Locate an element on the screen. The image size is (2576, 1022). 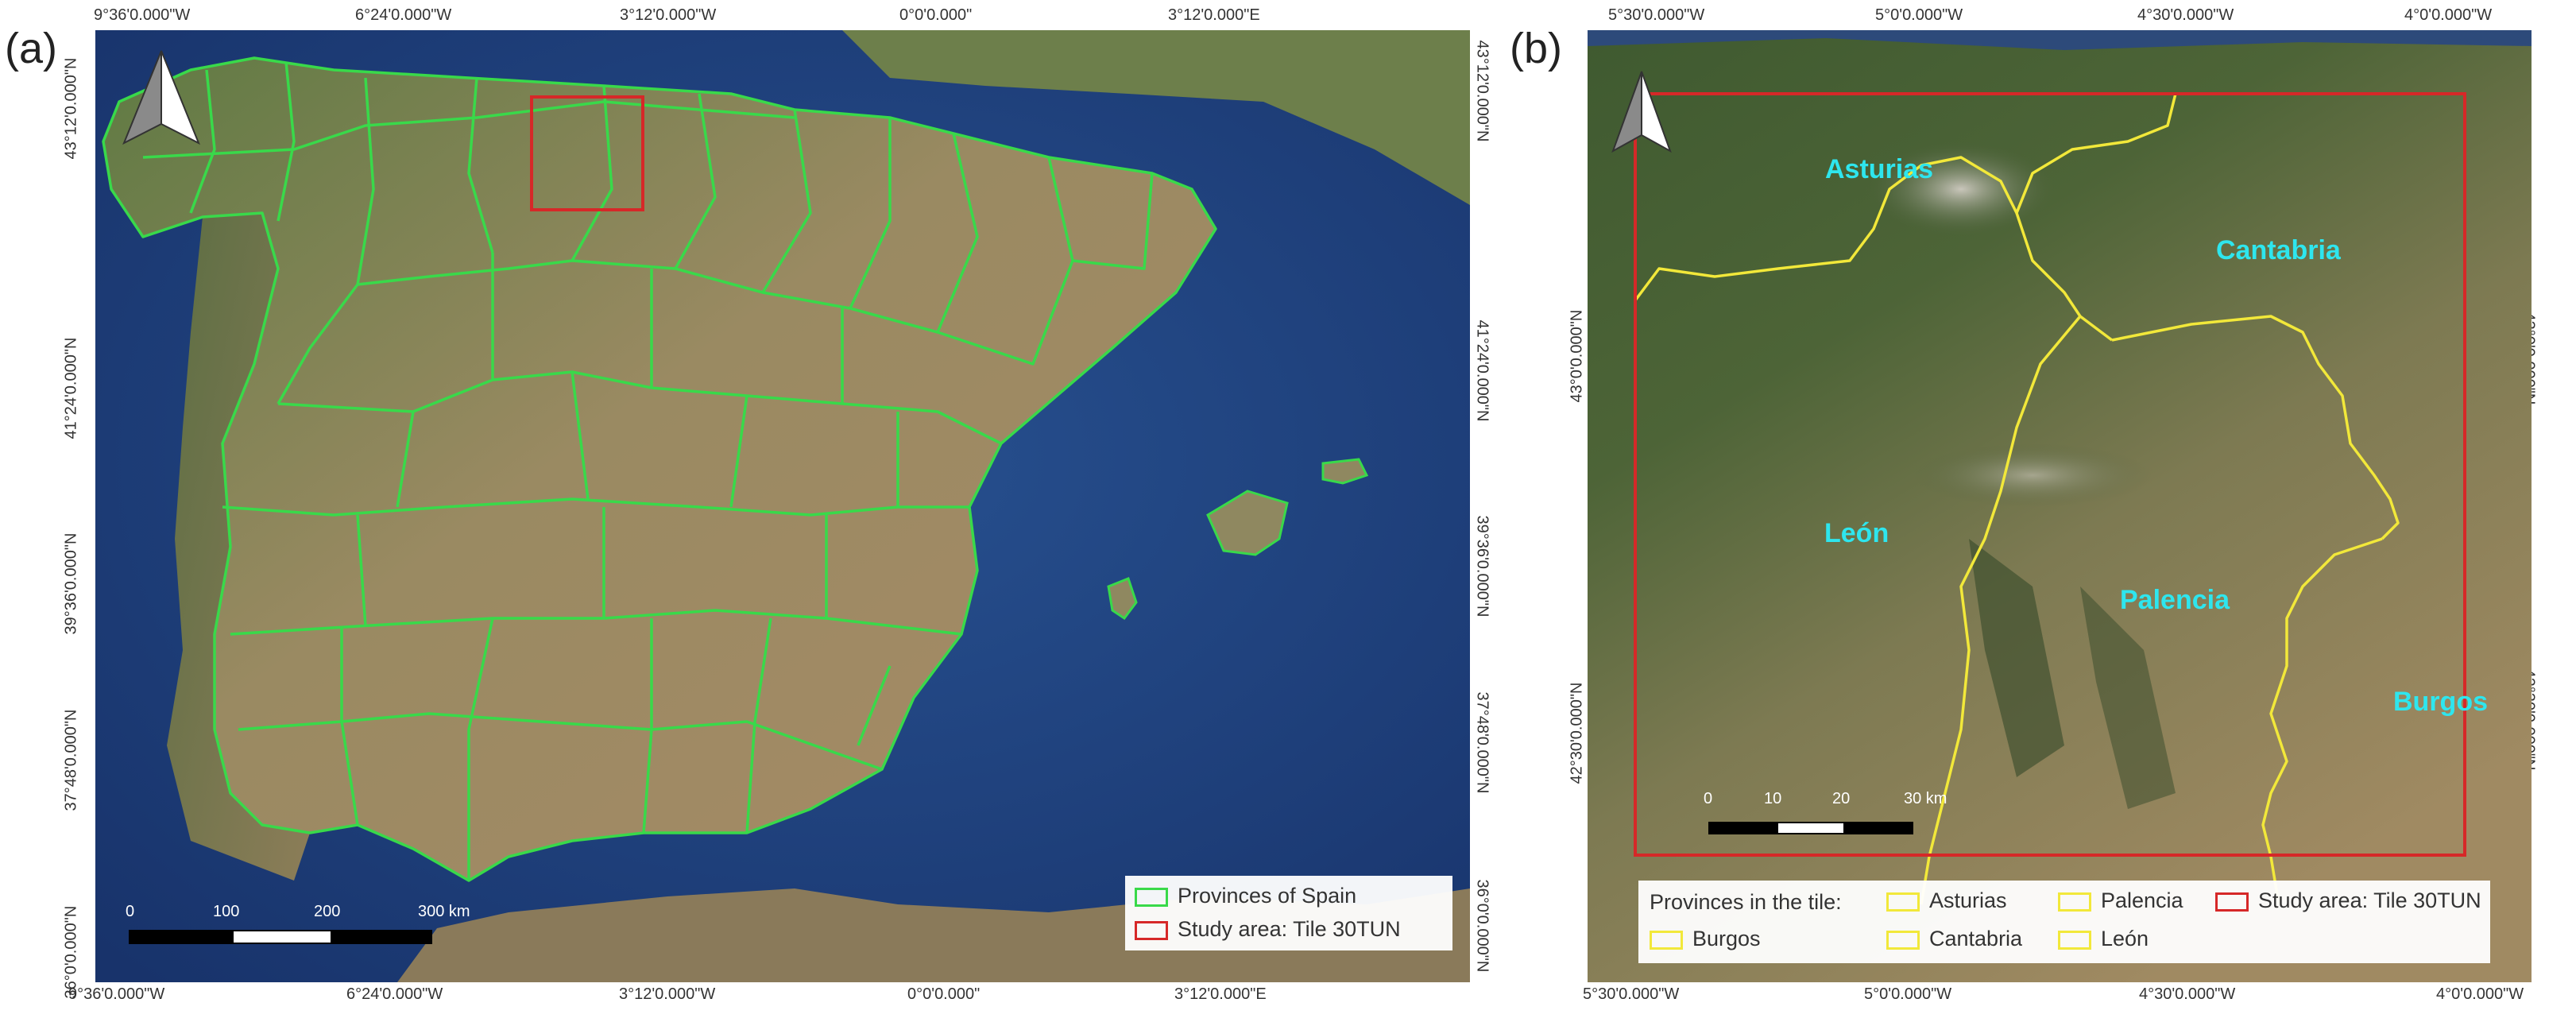
legend-item: Cantabria is located at coordinates (1954, 939).